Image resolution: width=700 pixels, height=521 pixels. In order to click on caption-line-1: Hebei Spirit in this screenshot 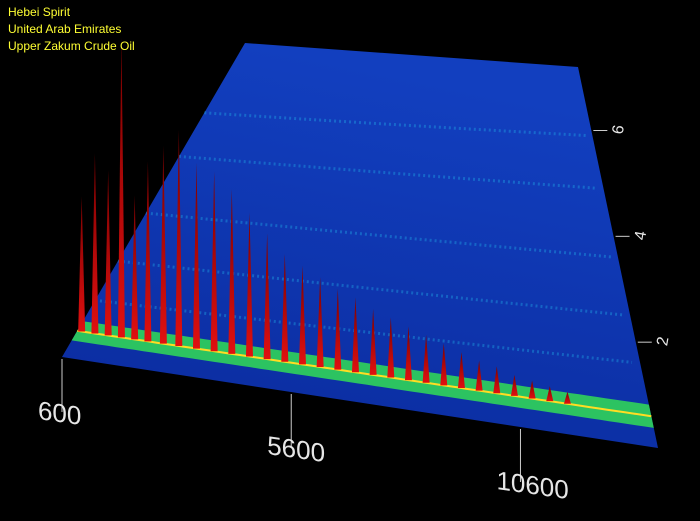, I will do `click(39, 12)`.